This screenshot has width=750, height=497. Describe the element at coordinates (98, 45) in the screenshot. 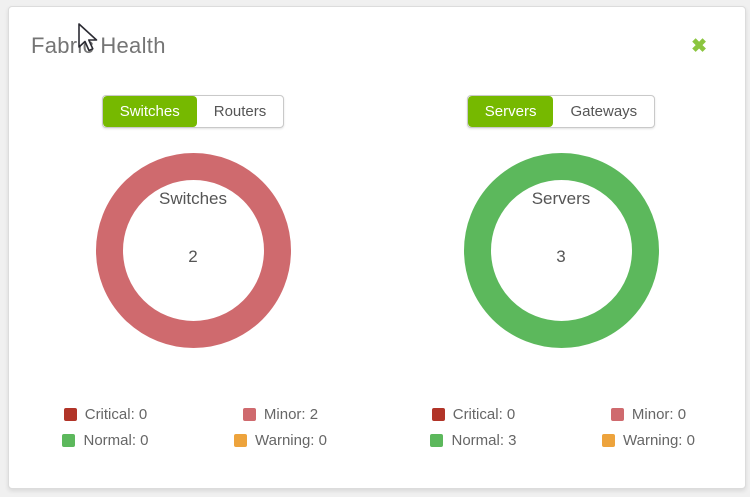

I see `page-title: Fabric Health` at that location.